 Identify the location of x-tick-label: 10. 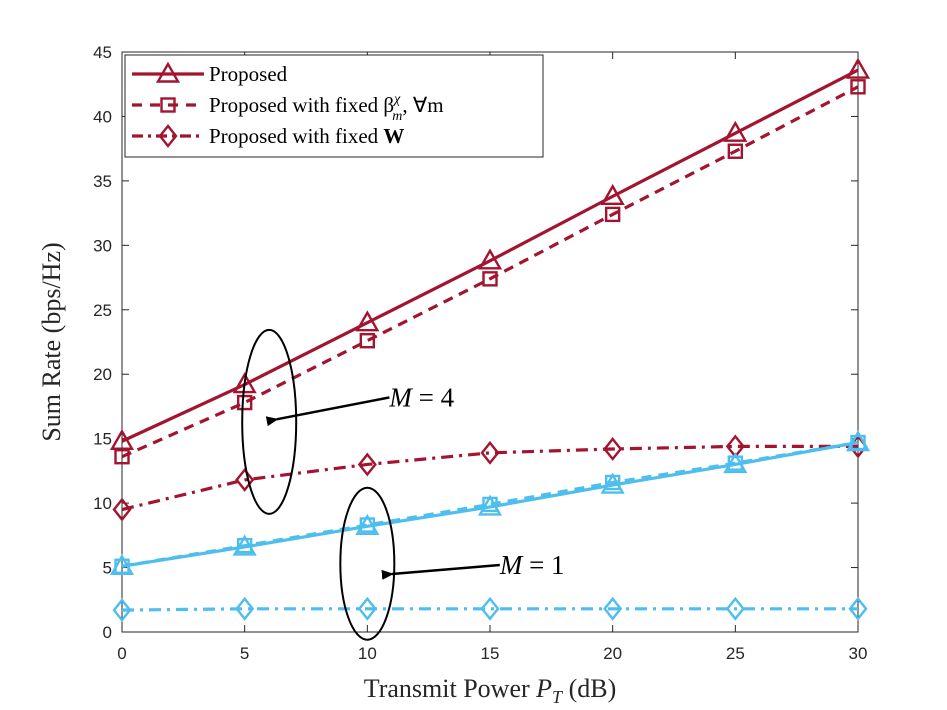
(367, 653).